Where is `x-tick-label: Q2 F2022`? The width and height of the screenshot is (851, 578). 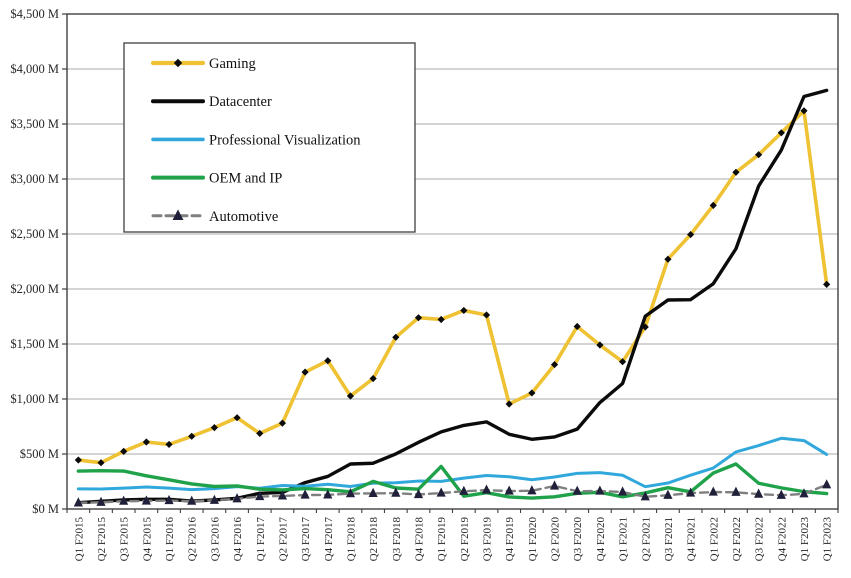 x-tick-label: Q2 F2022 is located at coordinates (737, 539).